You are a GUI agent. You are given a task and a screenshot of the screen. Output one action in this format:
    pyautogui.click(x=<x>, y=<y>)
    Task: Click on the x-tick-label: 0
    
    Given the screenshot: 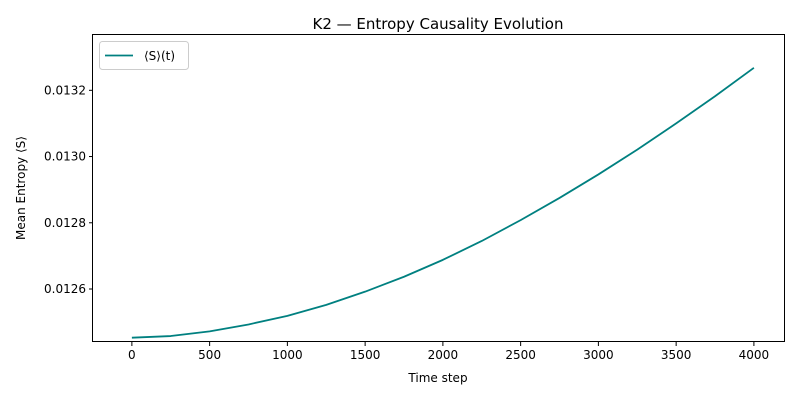 What is the action you would take?
    pyautogui.click(x=132, y=355)
    